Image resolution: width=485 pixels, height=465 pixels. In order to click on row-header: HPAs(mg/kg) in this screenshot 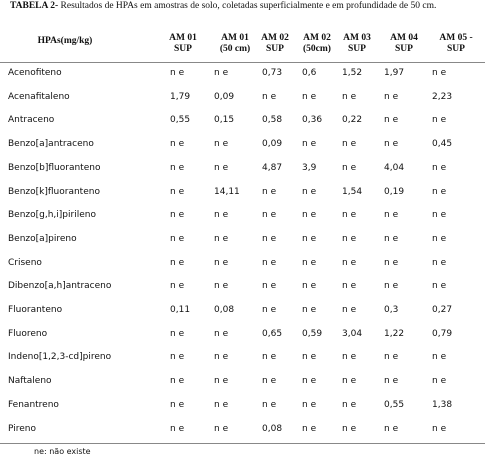, I will do `click(65, 41)`.